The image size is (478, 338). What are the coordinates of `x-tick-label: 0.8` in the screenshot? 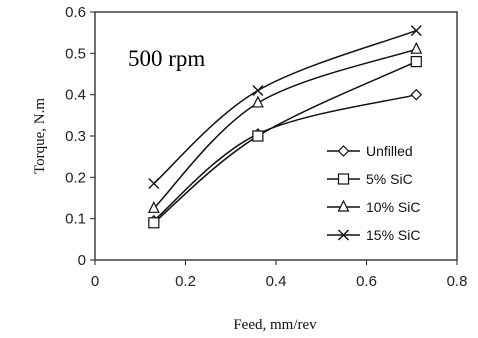 It's located at (457, 281).